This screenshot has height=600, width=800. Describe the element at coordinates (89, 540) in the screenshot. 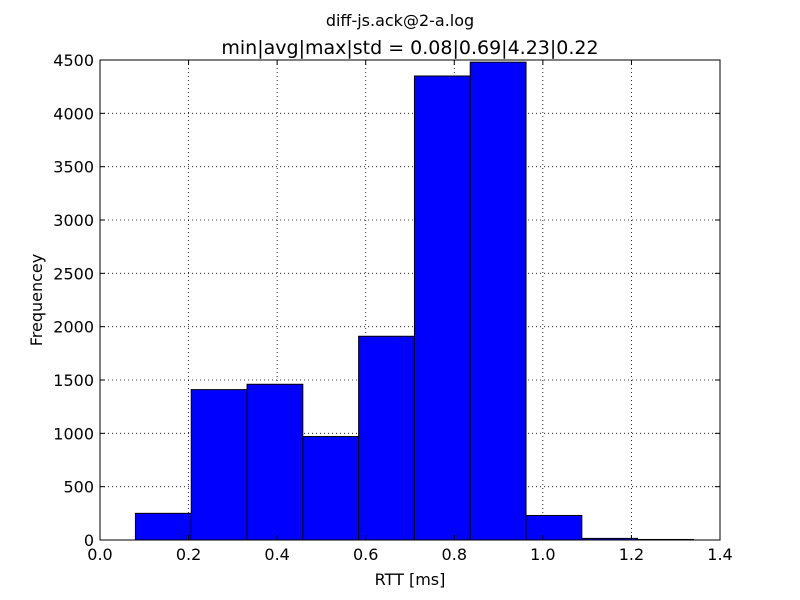

I see `y-tick-label: 0` at that location.